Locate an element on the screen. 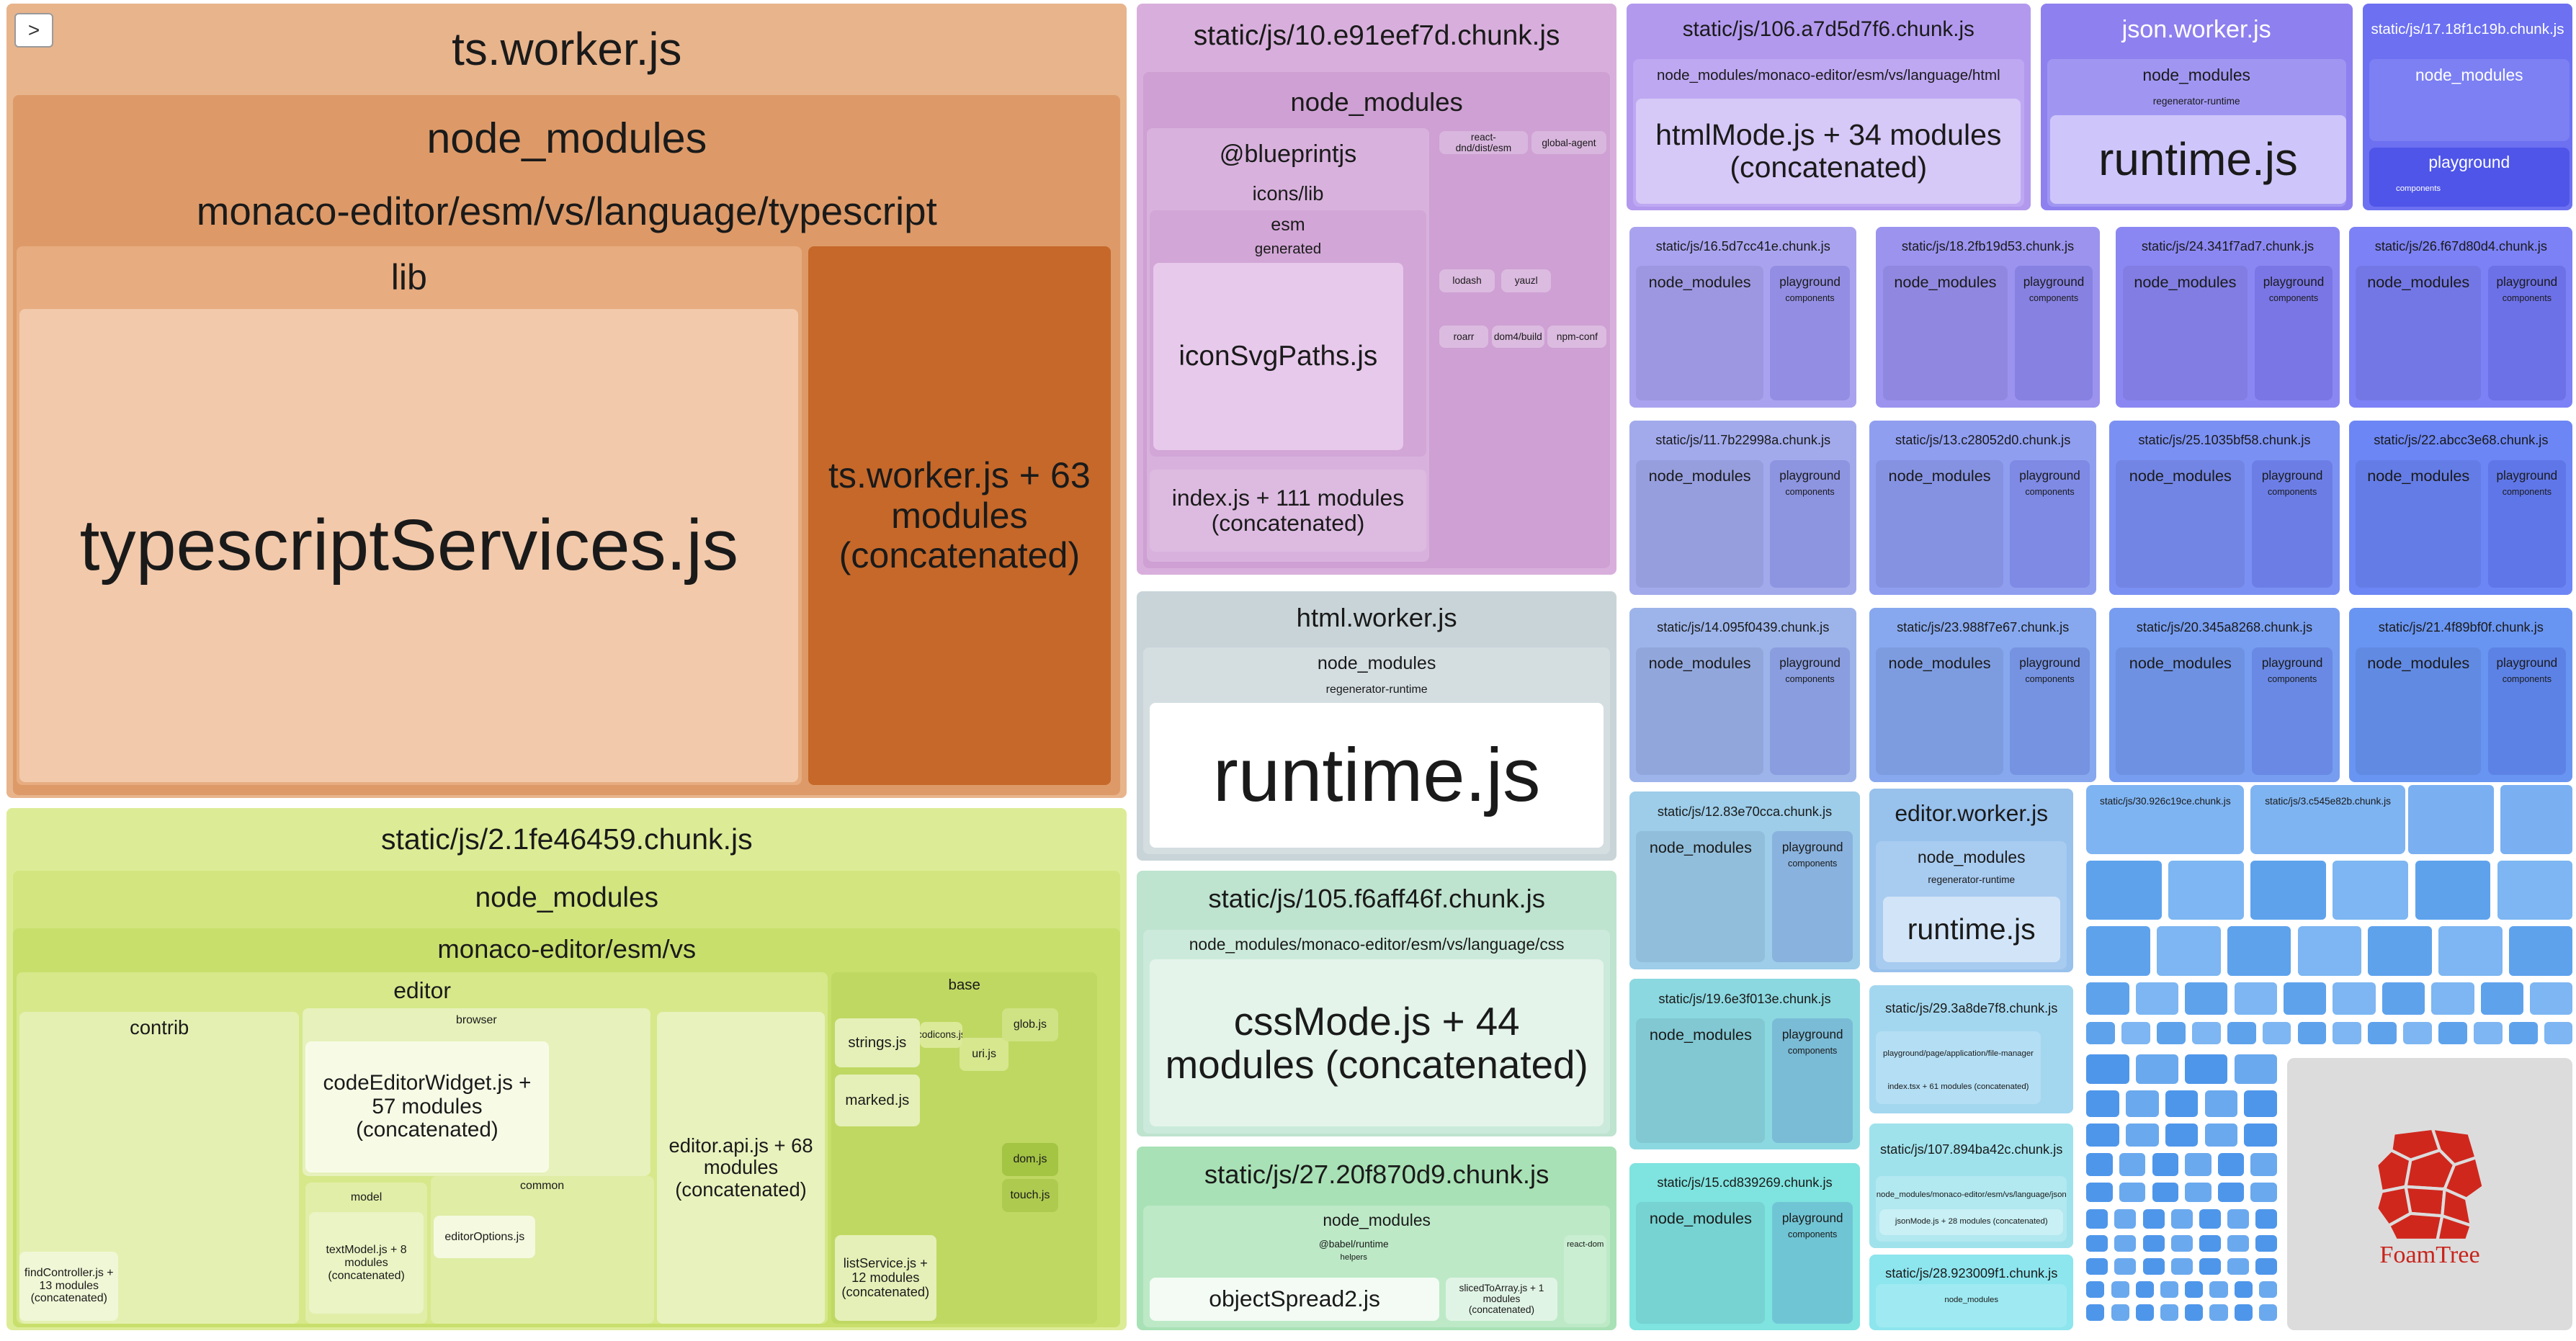 This screenshot has height=1341, width=2576. module-label: cssMode.js + 44 modules (concatenated) is located at coordinates (1376, 1042).